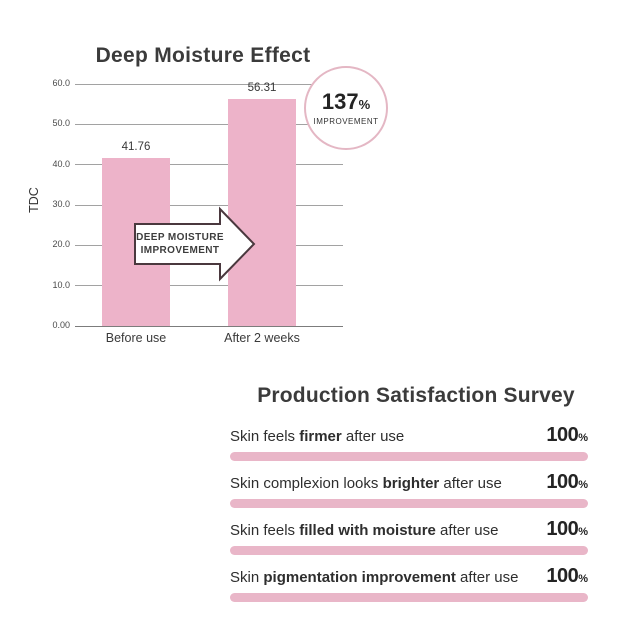 The height and width of the screenshot is (640, 640). What do you see at coordinates (409, 442) in the screenshot?
I see `survey-row: Skin feels firmer after use 100%` at bounding box center [409, 442].